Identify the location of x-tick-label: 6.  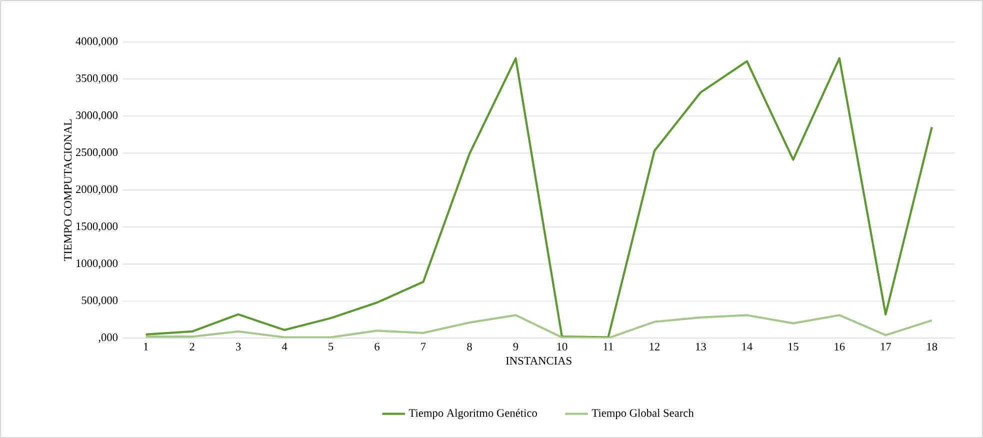
(377, 346).